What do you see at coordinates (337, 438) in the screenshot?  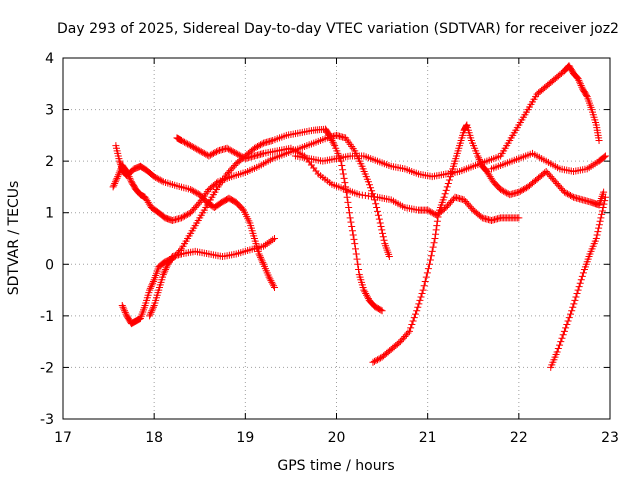 I see `x-tick-label: 20` at bounding box center [337, 438].